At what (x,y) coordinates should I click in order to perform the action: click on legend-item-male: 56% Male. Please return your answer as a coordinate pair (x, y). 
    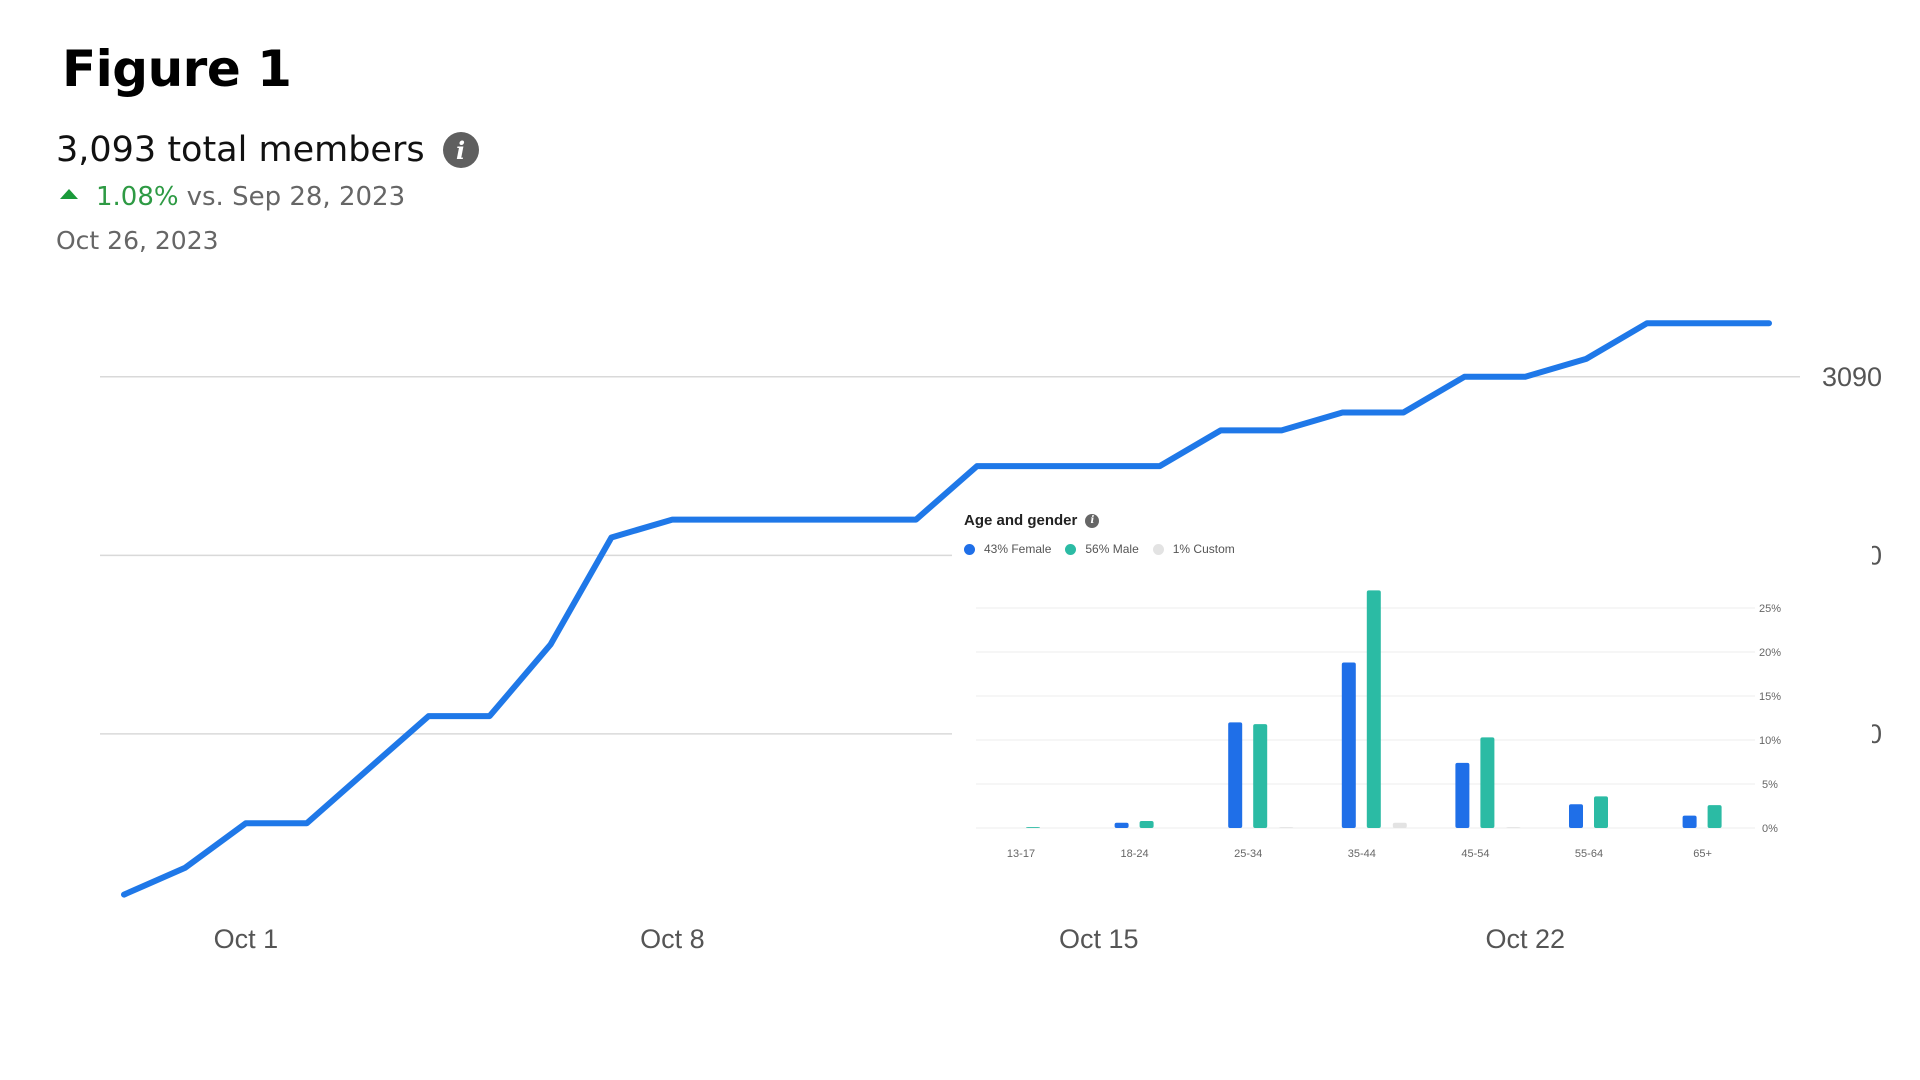
    Looking at the image, I should click on (1102, 549).